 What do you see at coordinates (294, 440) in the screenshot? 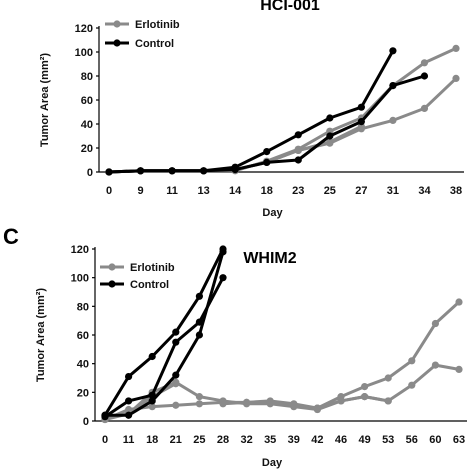
I see `x-tick-label: 39` at bounding box center [294, 440].